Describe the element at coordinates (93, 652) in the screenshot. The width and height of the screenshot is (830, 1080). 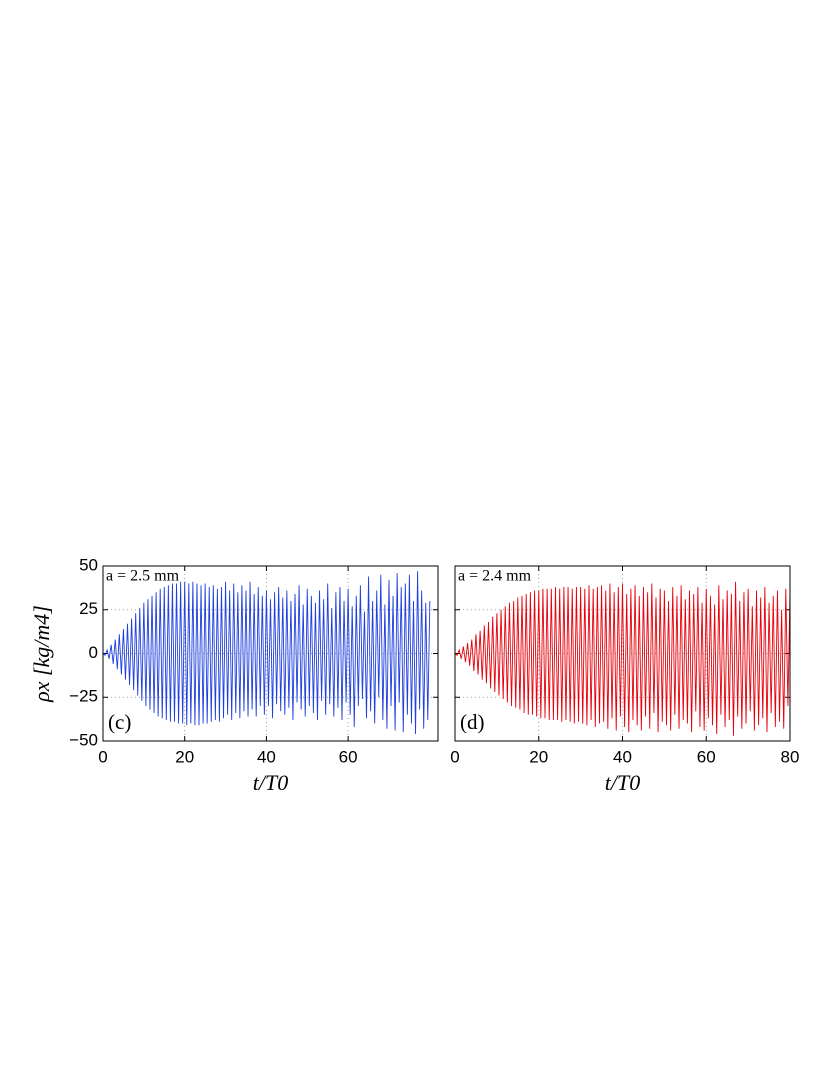
I see `y-tick-label: 0` at that location.